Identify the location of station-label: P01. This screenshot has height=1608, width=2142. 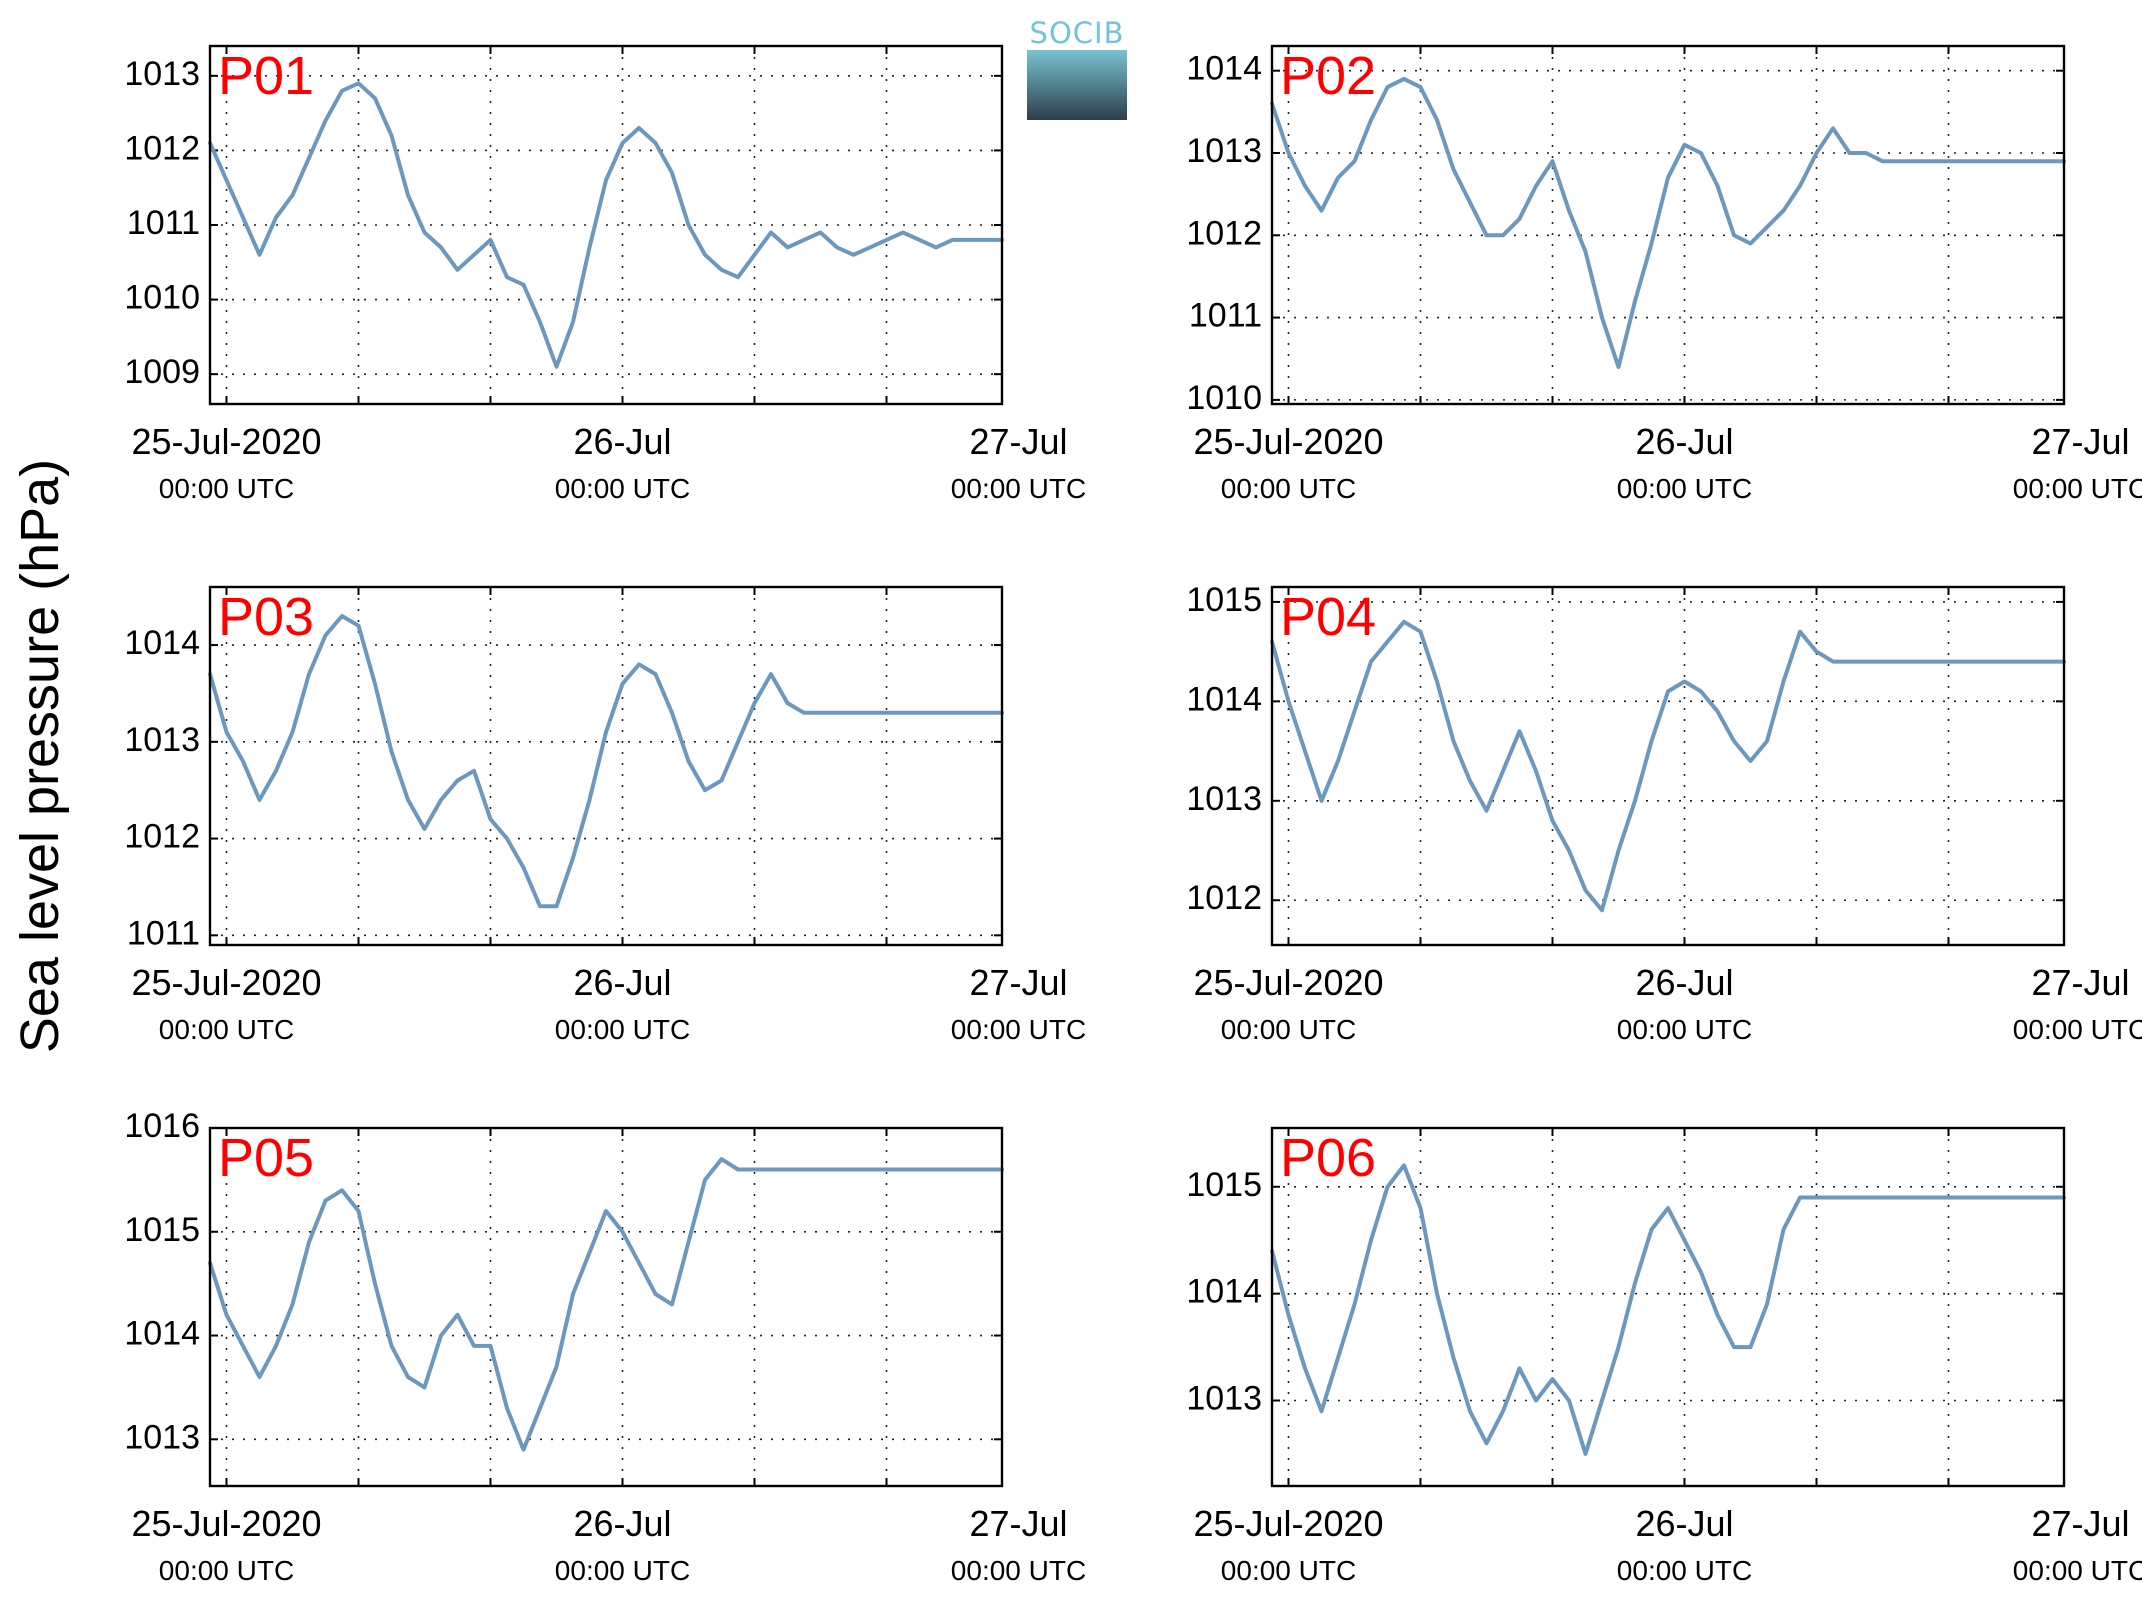
(266, 76).